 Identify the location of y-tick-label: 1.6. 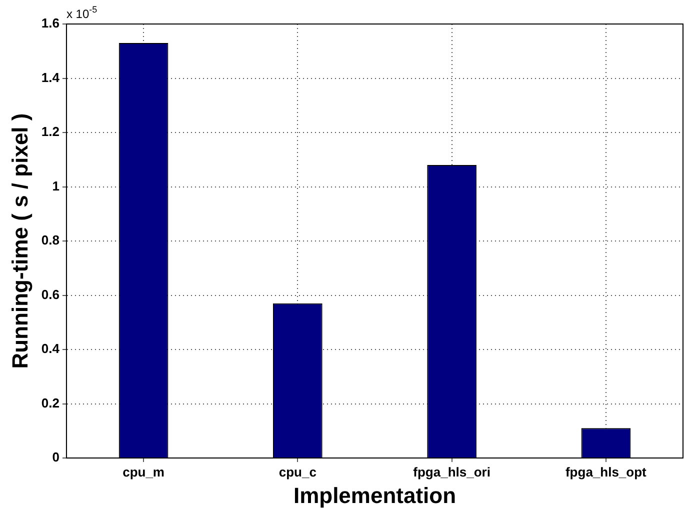
(50, 23).